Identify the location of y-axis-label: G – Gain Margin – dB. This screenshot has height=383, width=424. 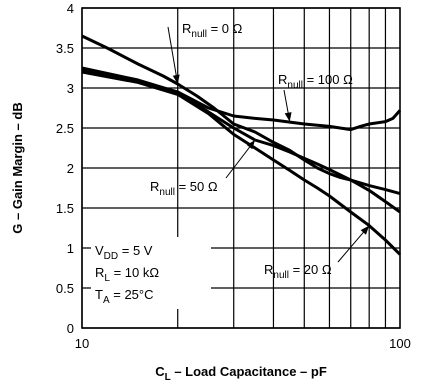
(17, 167).